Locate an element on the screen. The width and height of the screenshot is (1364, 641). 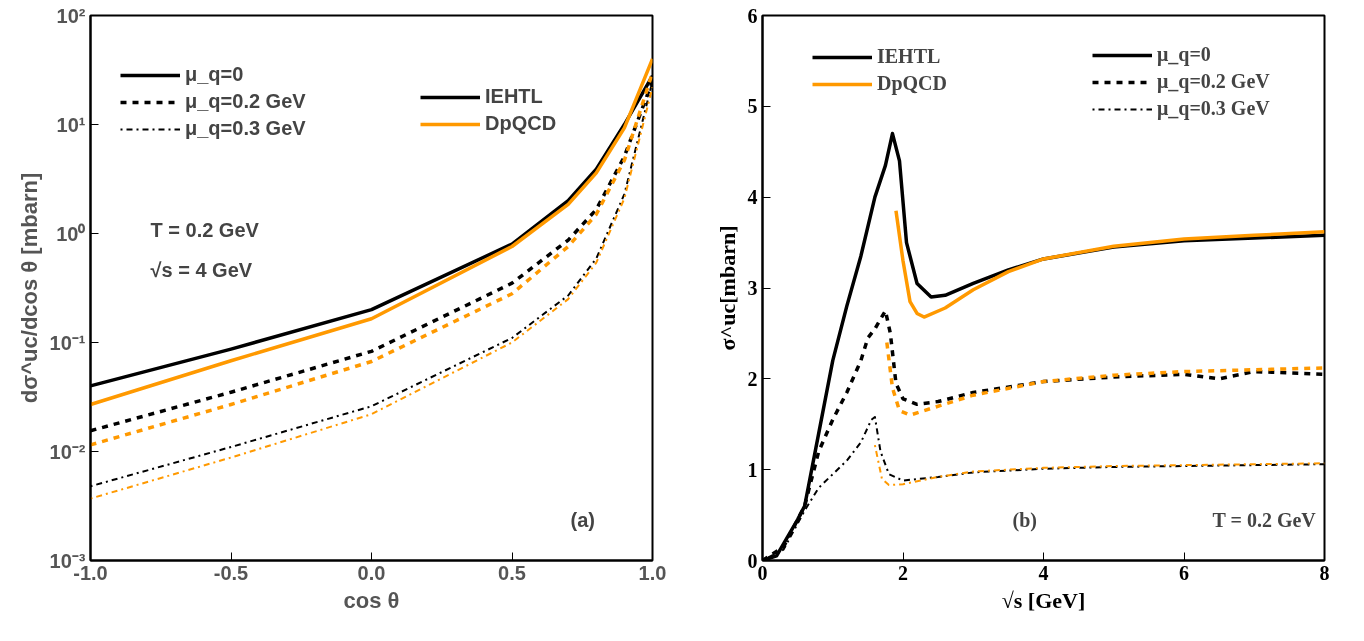
y-tick-label: 4 is located at coordinates (752, 197).